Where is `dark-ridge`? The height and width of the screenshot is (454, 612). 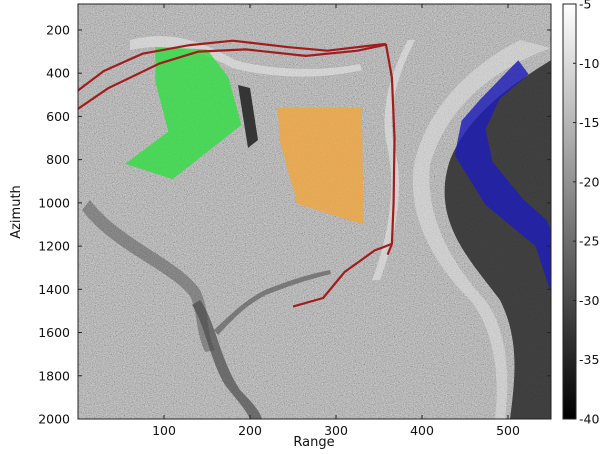 dark-ridge is located at coordinates (248, 116).